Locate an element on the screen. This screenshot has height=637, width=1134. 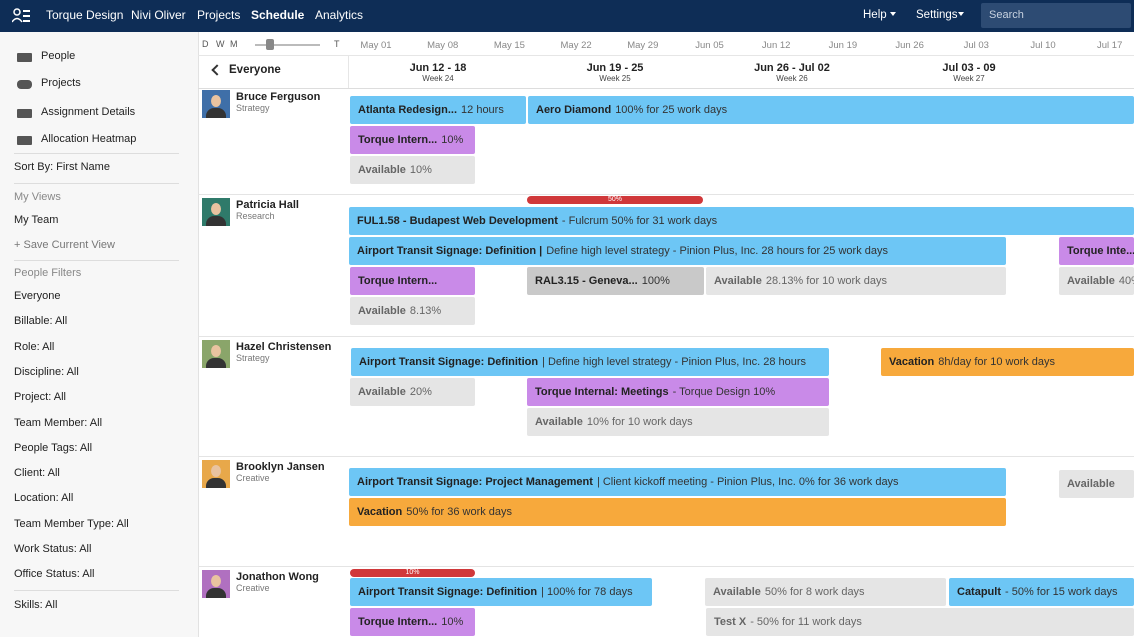
assignment-bar: Atlanta Redesign... 12 hours is located at coordinates (438, 110).